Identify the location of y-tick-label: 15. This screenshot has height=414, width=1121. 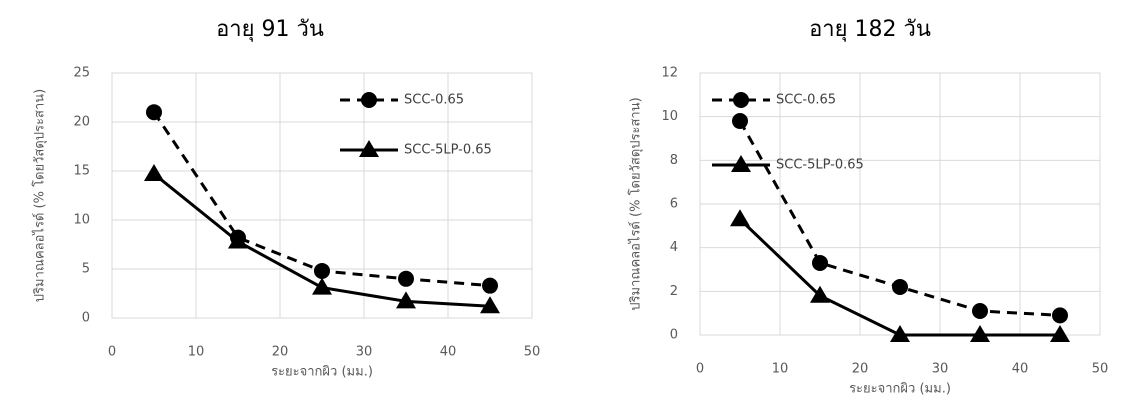
(81, 171).